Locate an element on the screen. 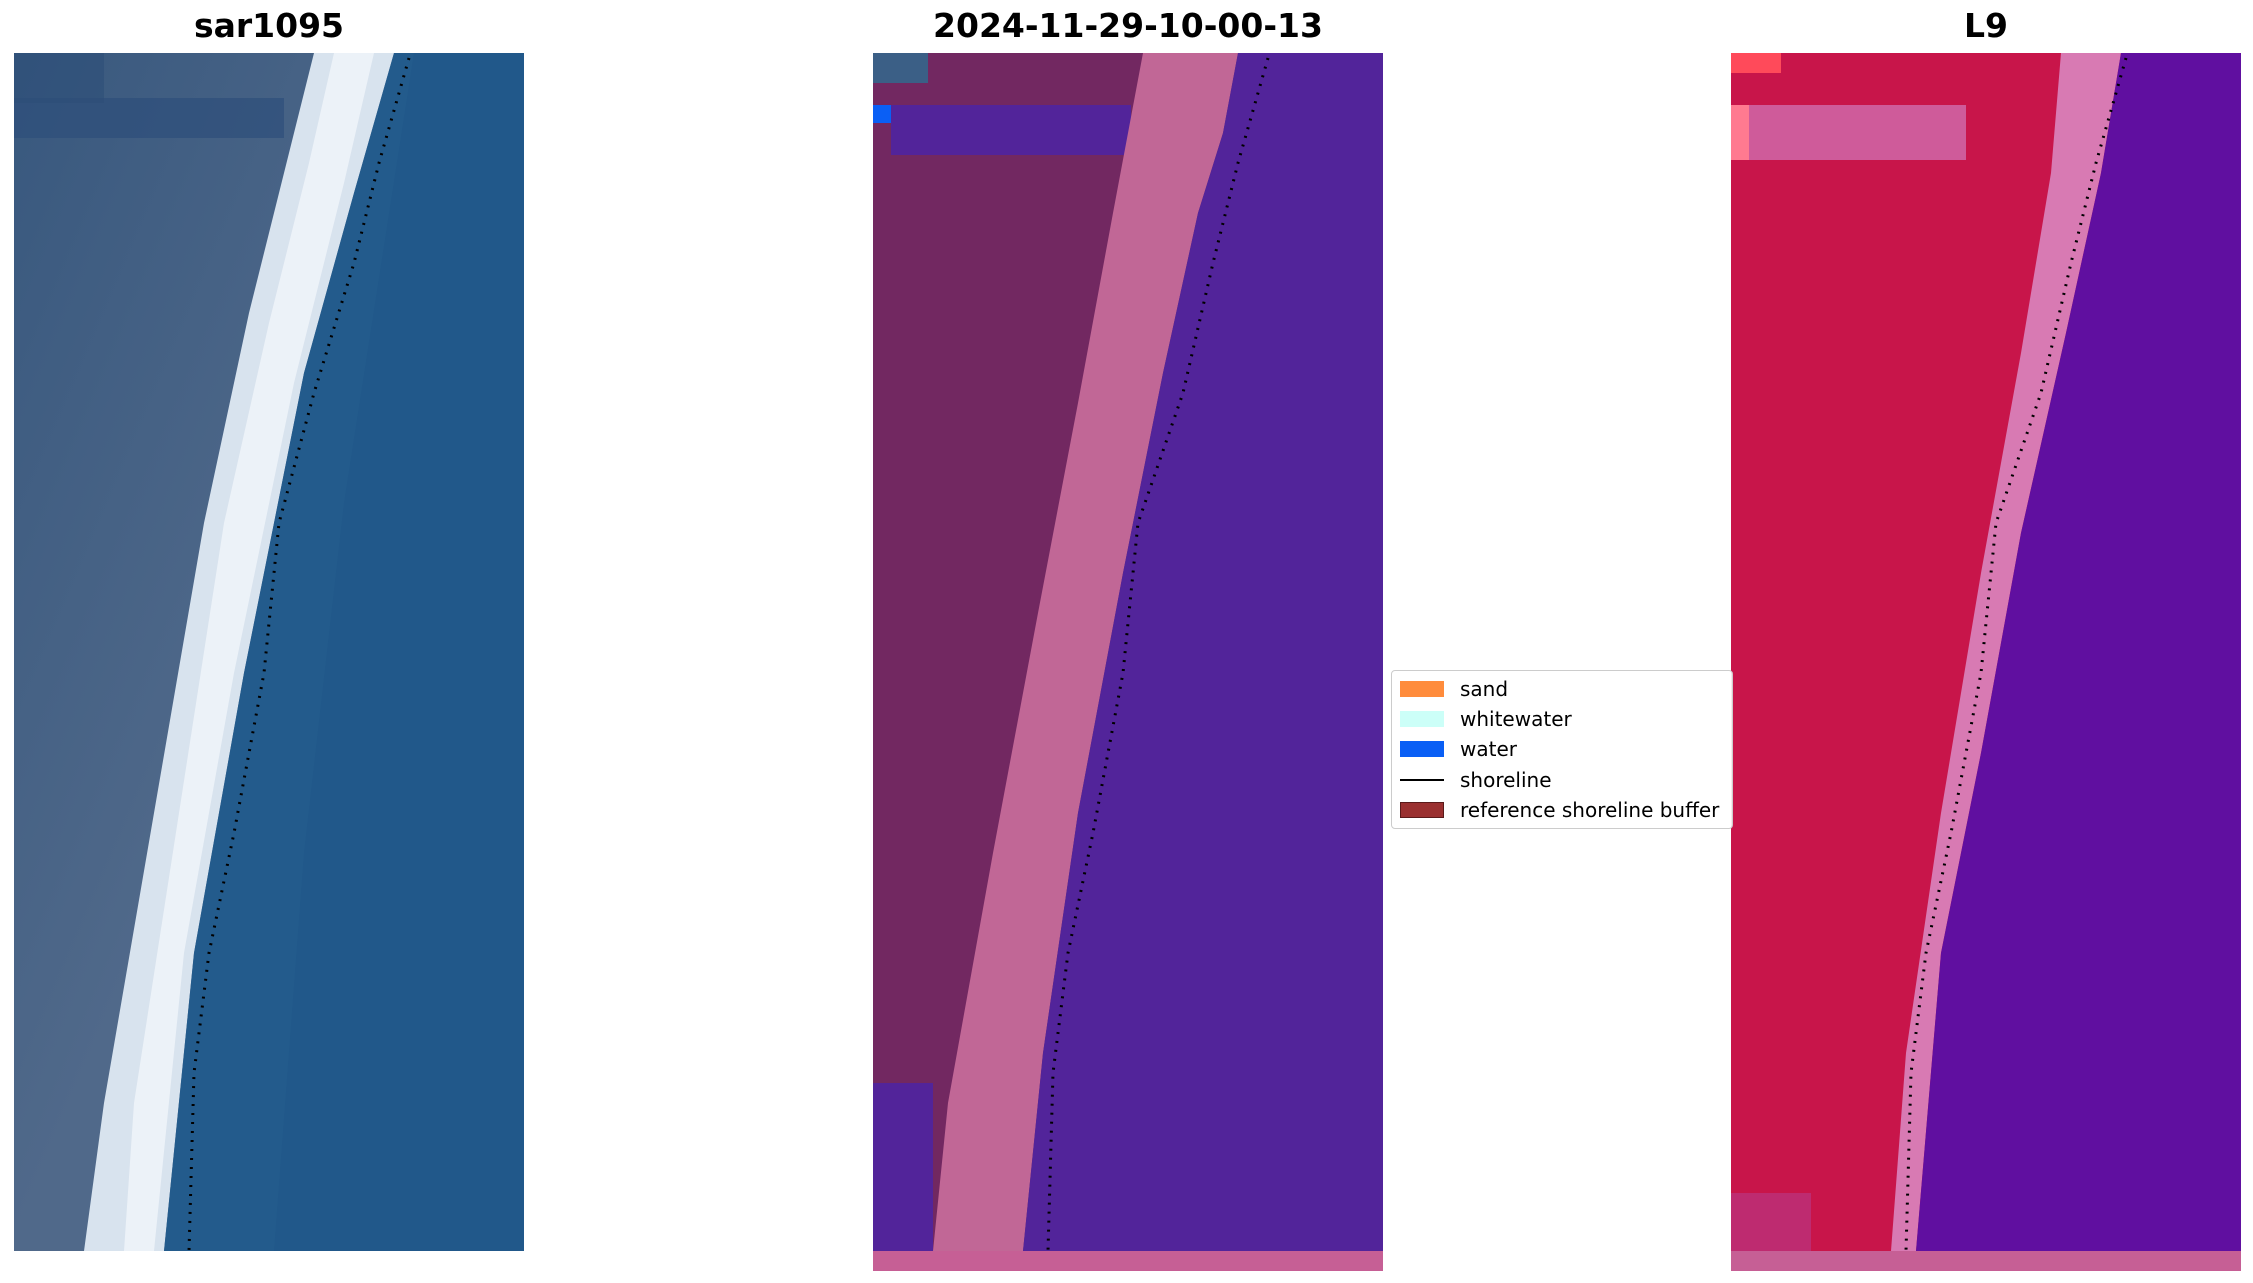  legend-item-reference-buffer: reference shoreline buffer is located at coordinates (1559, 810).